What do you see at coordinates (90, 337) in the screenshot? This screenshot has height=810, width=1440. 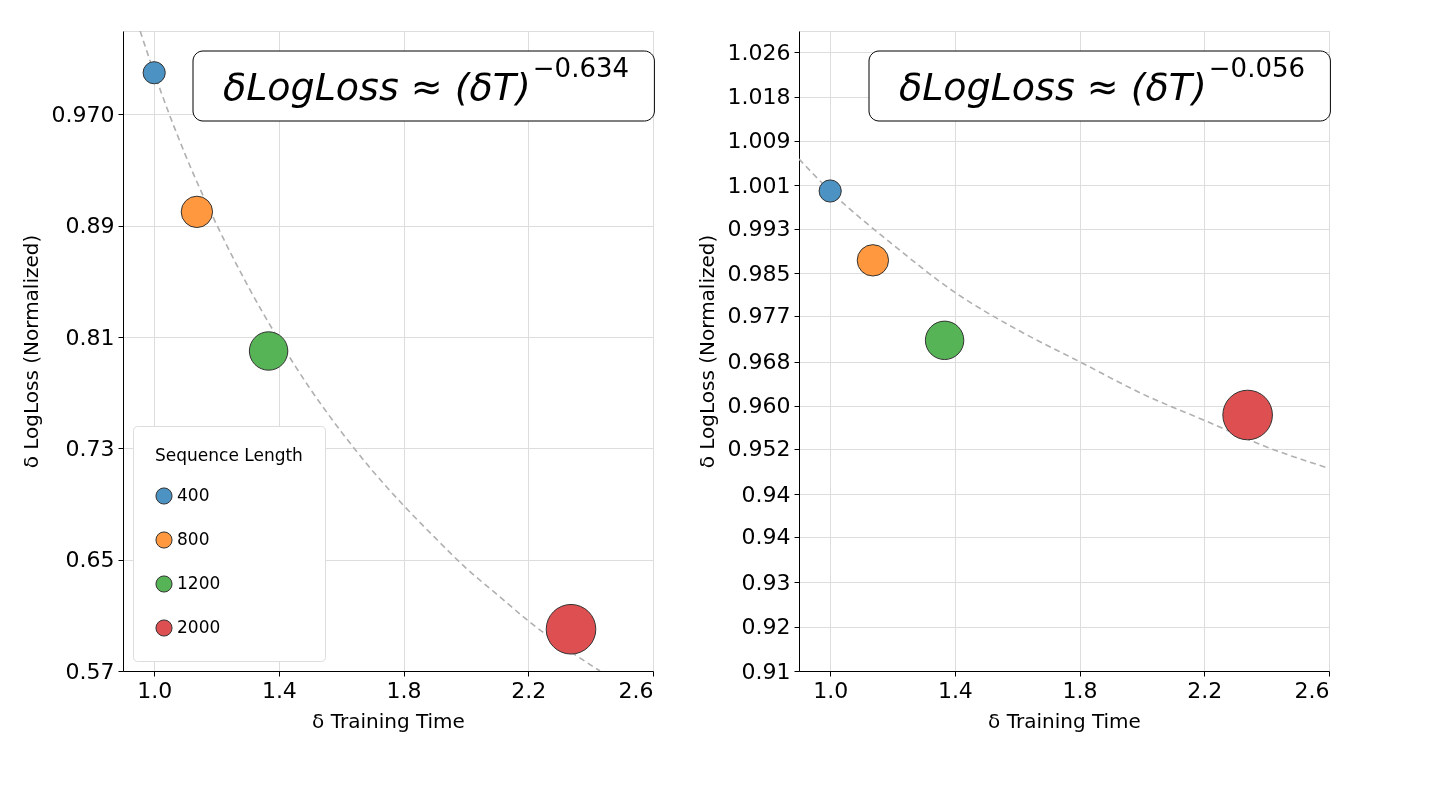 I see `y-tick-label: 0.81` at bounding box center [90, 337].